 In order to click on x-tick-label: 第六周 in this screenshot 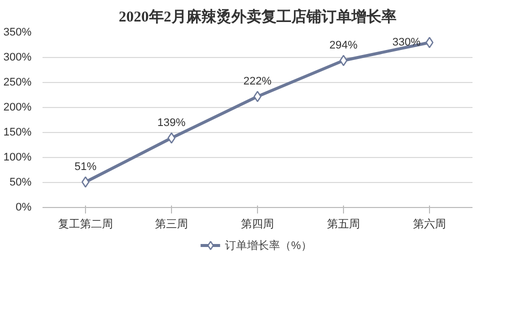, I will do `click(429, 224)`.